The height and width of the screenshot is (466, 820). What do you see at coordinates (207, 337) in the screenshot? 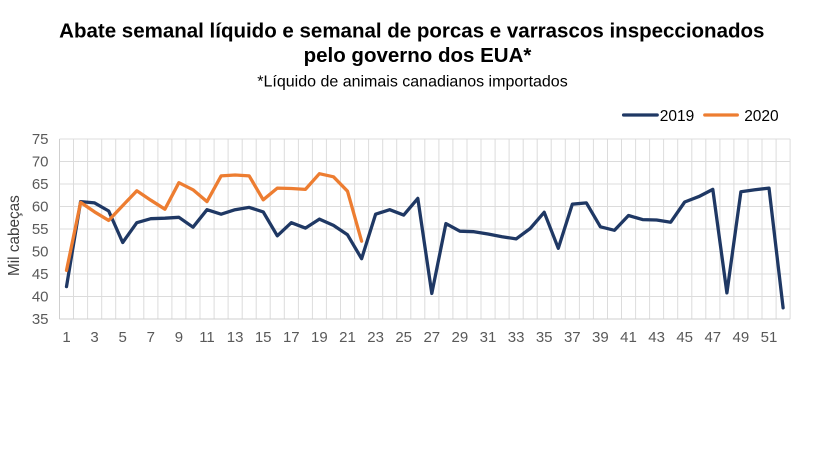
I see `svg-text: 11` at bounding box center [207, 337].